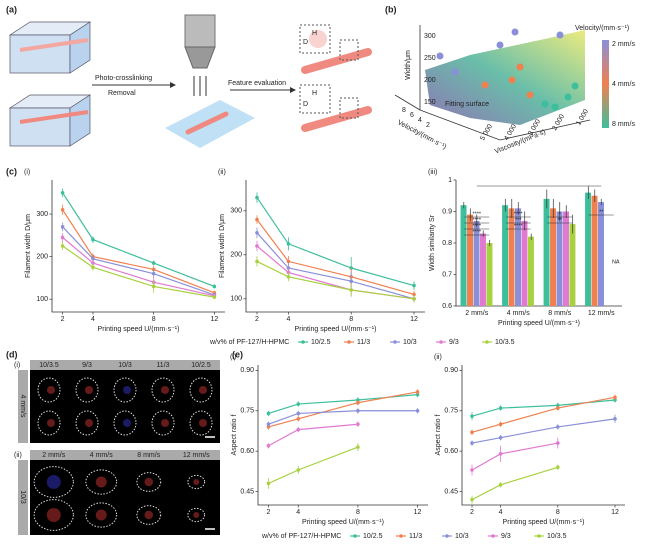 The width and height of the screenshot is (650, 548). What do you see at coordinates (196, 455) in the screenshot?
I see `column-label: 12 mm/s` at bounding box center [196, 455].